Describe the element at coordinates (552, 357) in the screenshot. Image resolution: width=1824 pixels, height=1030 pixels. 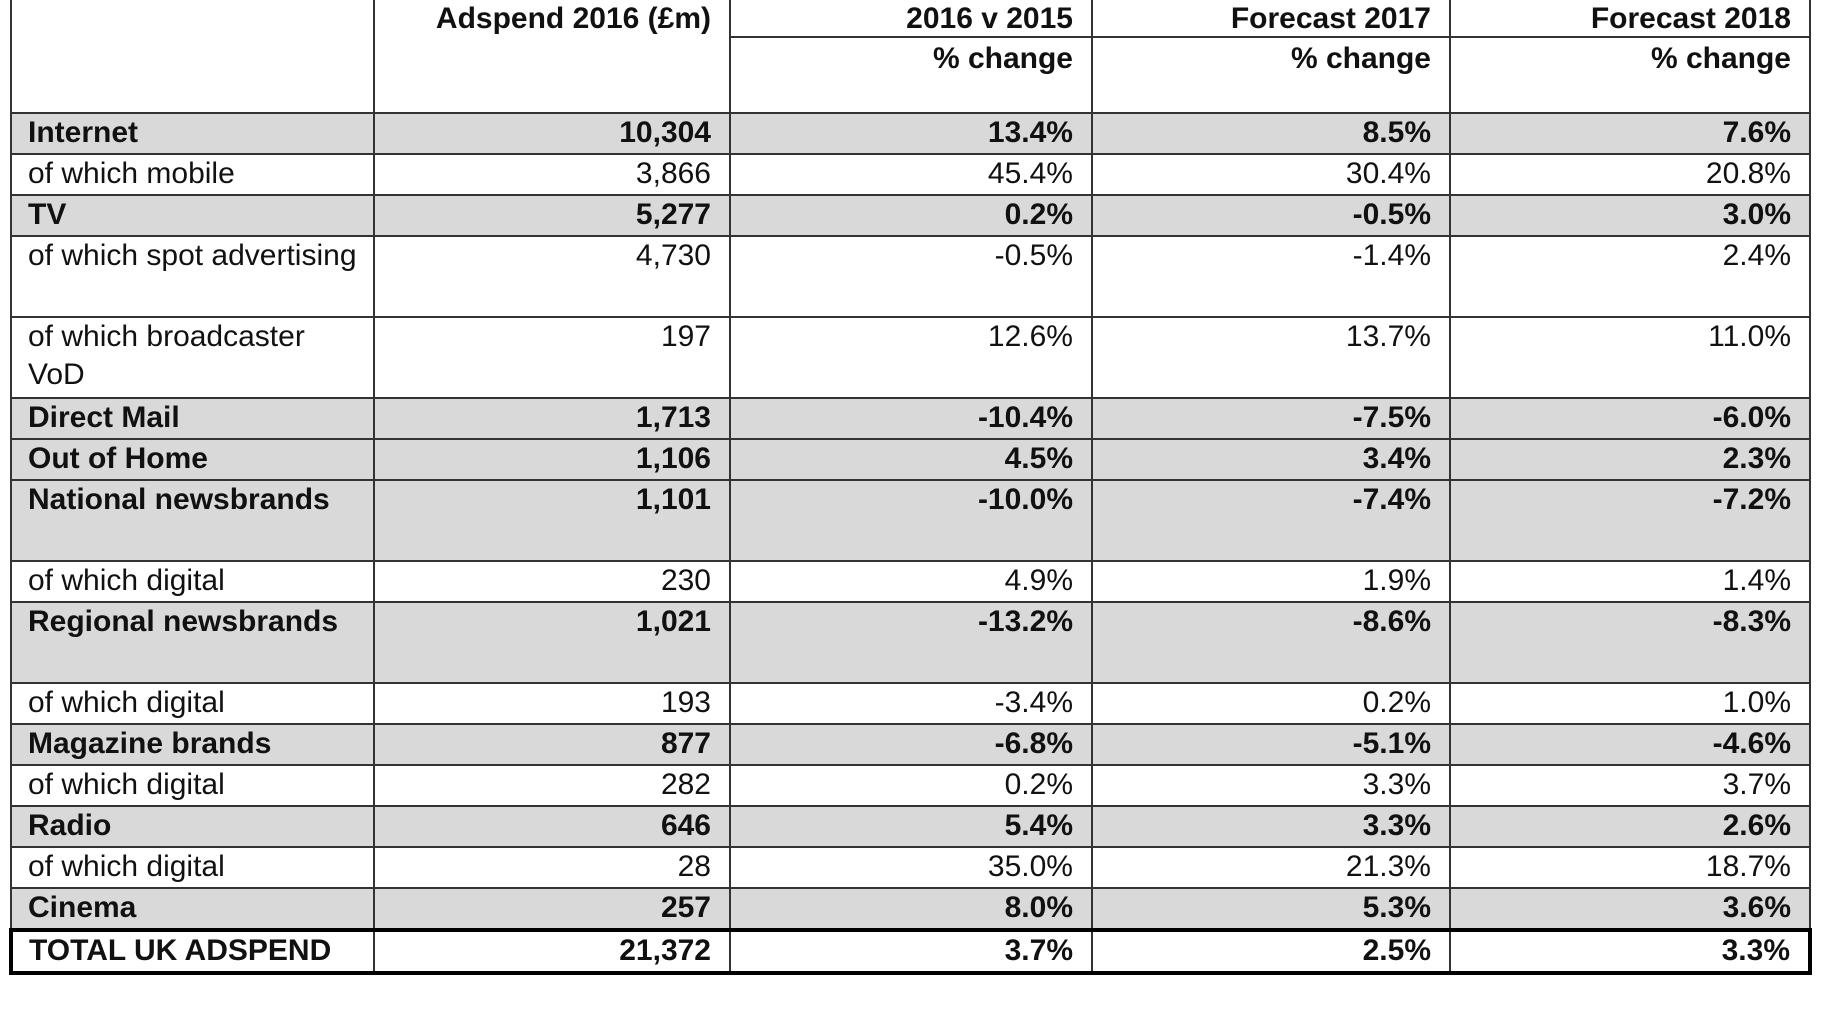
I see `row-value: 197` at that location.